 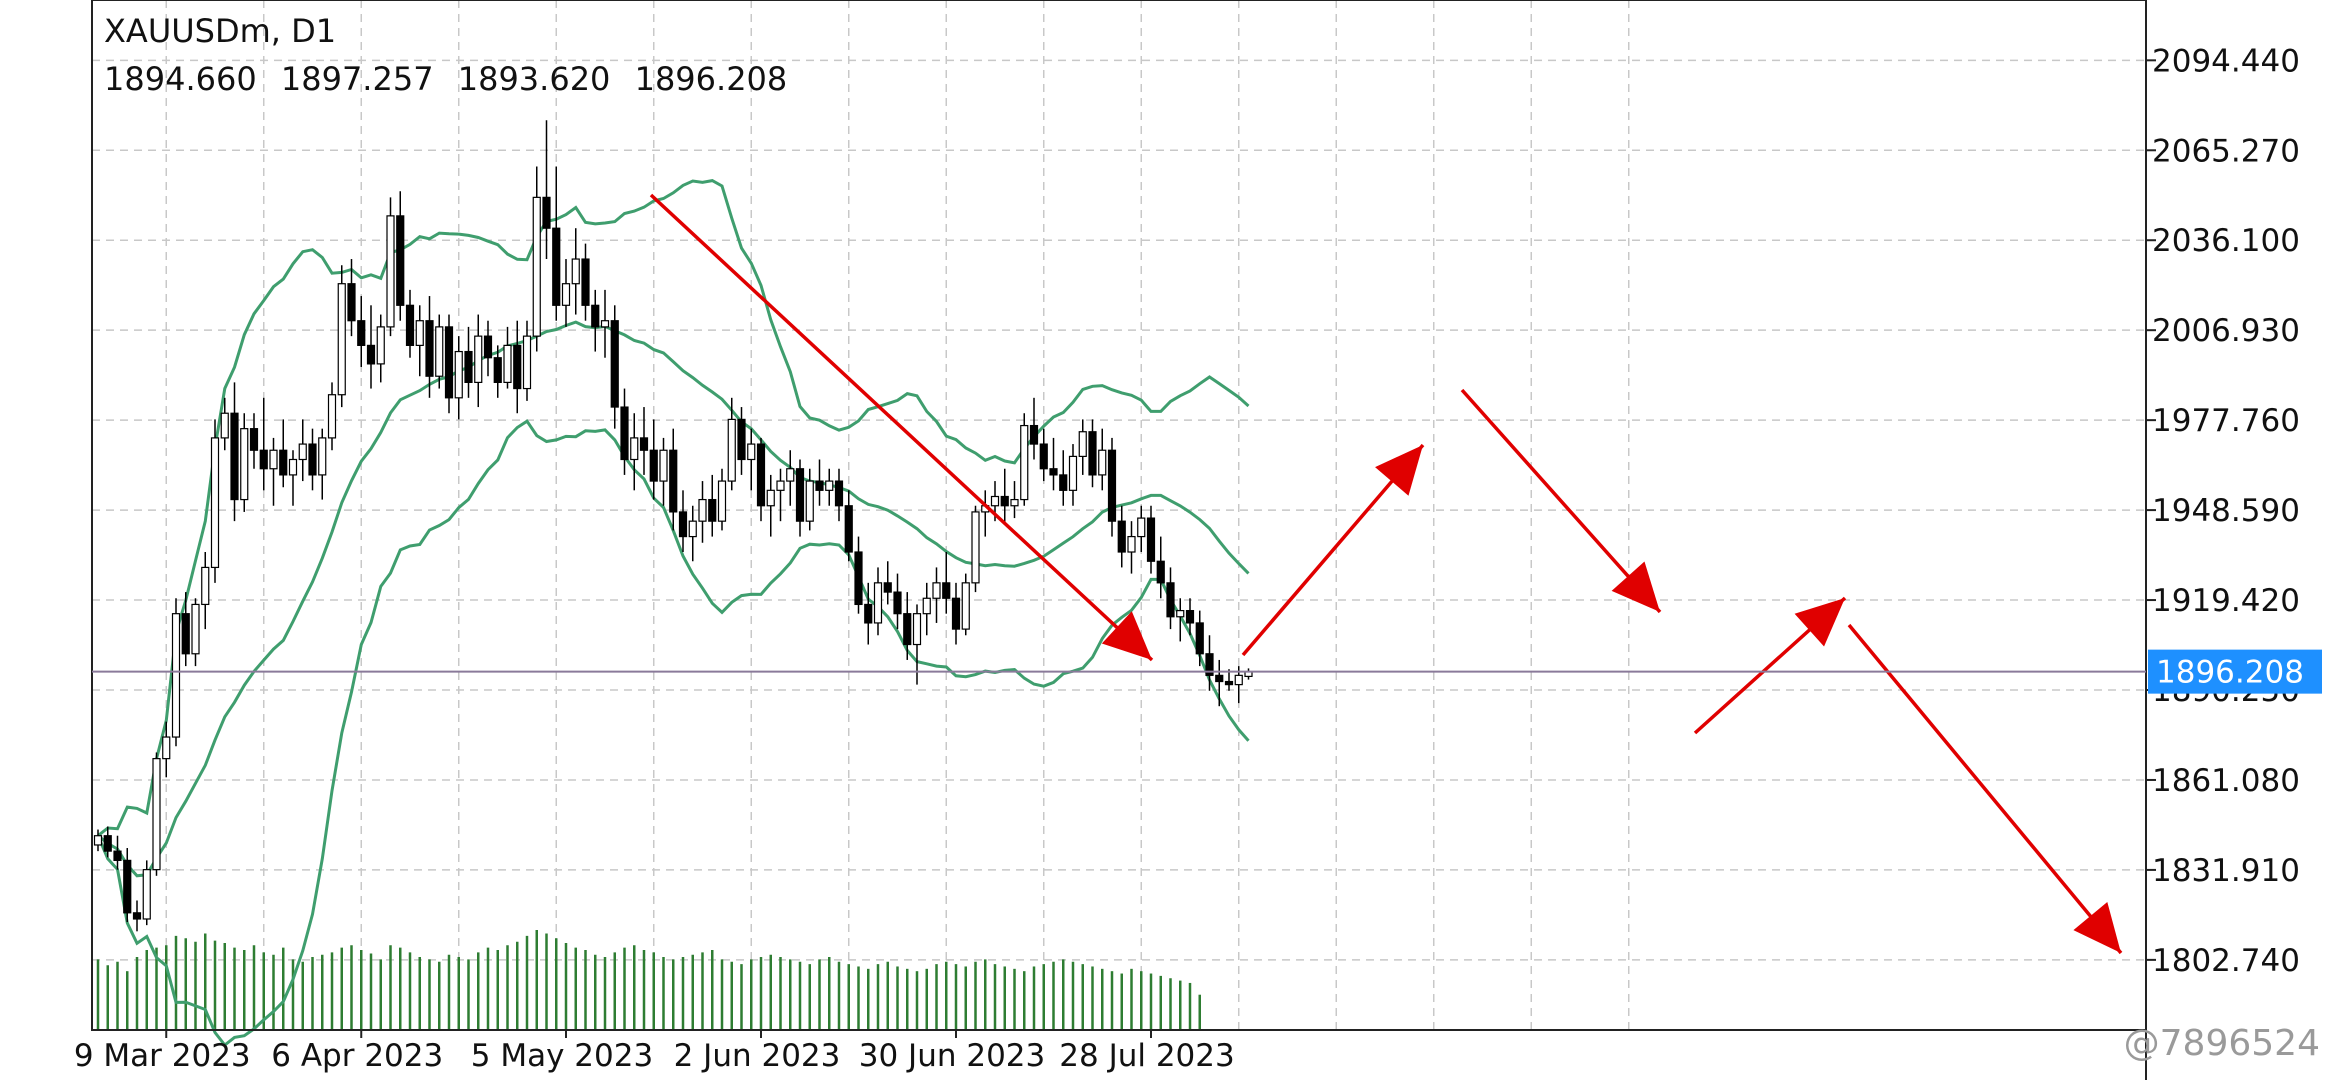 What do you see at coordinates (648, 980) in the screenshot?
I see `volume-bars` at bounding box center [648, 980].